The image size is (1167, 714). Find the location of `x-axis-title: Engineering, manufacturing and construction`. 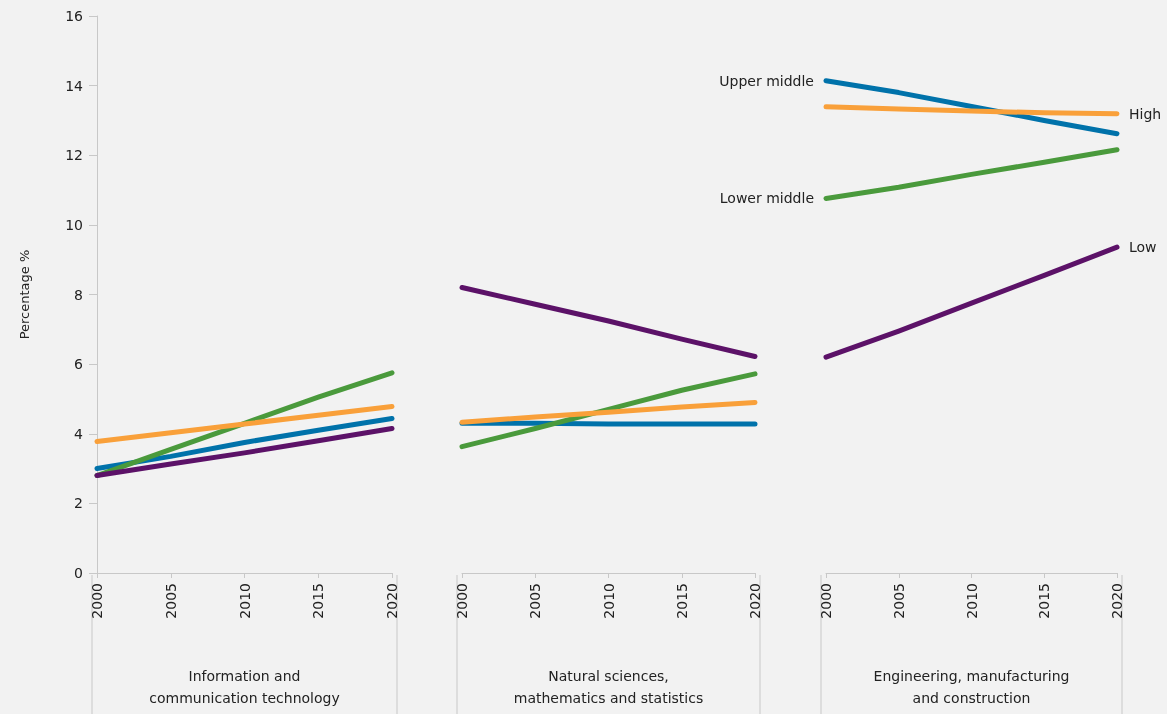

x-axis-title: Engineering, manufacturing and construction is located at coordinates (971, 687).